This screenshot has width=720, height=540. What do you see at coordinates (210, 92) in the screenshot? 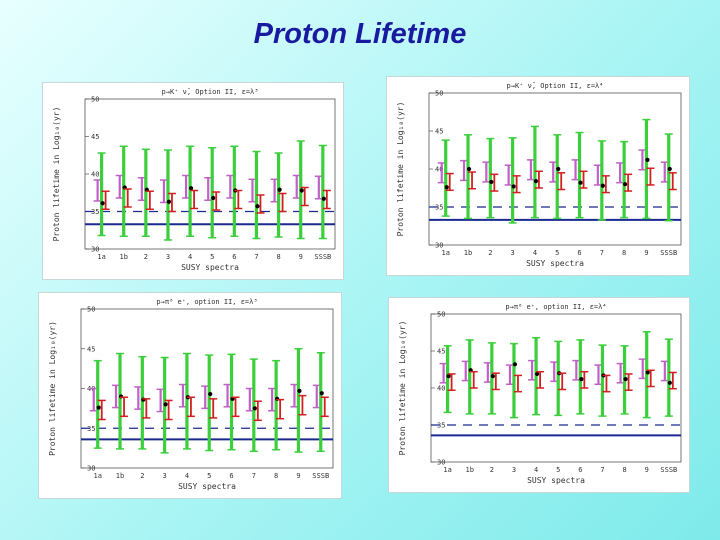
I see `chart-title: p→K⁺ ν̄, Option II, ε=λ³` at bounding box center [210, 92].